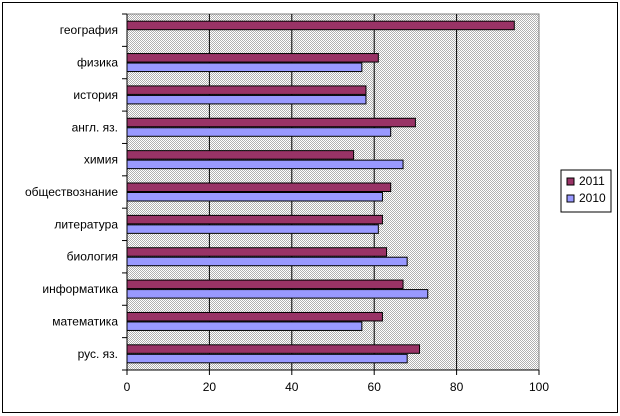 The image size is (620, 416). What do you see at coordinates (86, 224) in the screenshot?
I see `category-label: литература` at bounding box center [86, 224].